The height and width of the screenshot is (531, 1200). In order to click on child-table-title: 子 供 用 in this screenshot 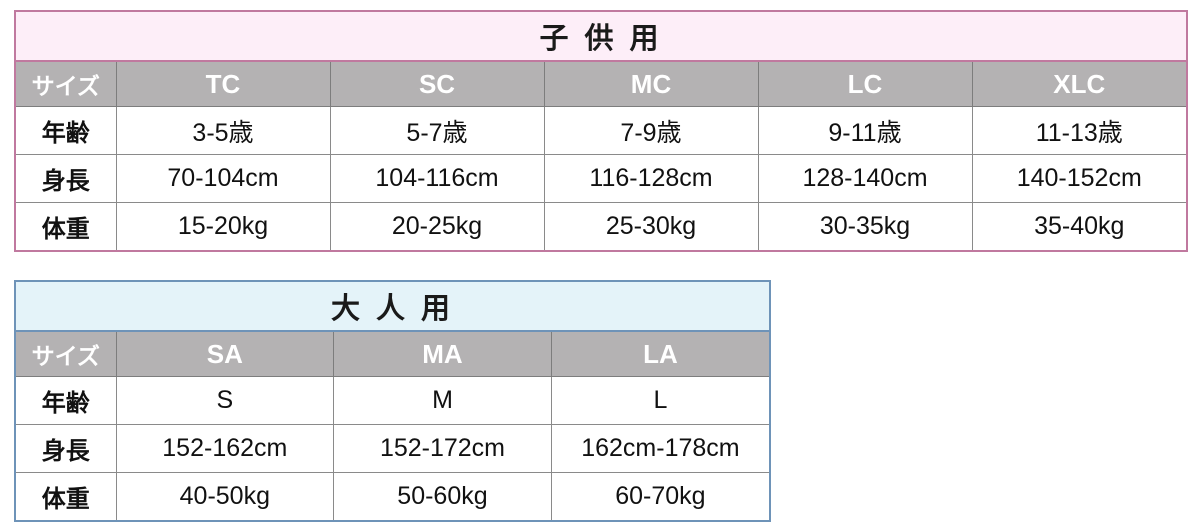, I will do `click(601, 37)`.